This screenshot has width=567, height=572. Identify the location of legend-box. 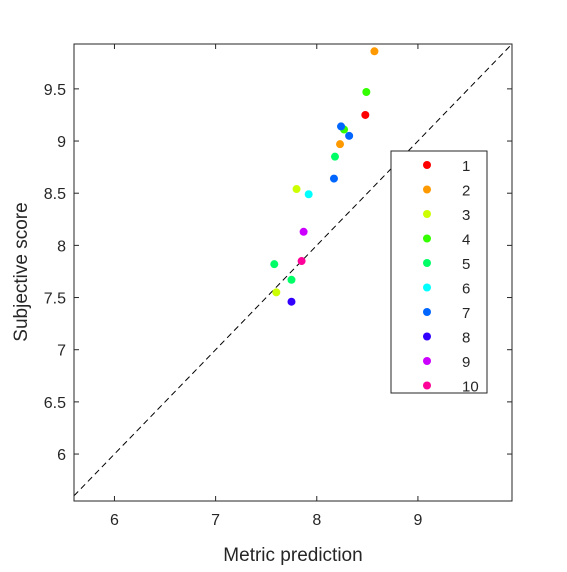
(439, 272).